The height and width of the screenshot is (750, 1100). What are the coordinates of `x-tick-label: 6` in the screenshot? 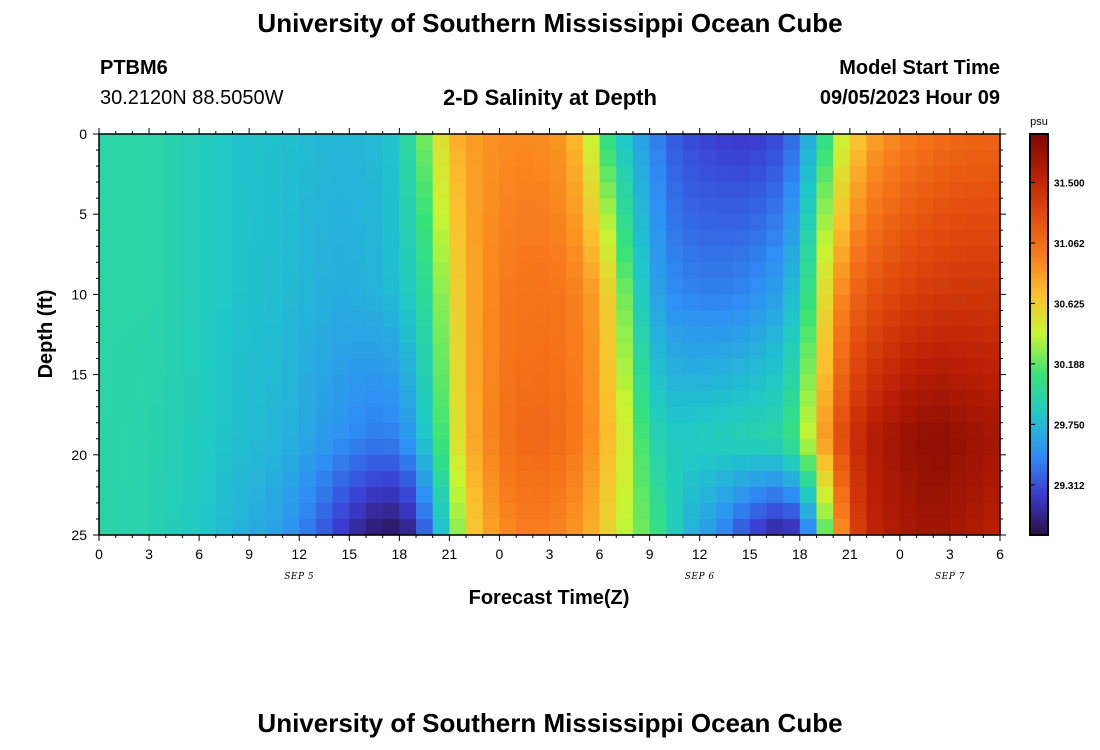 It's located at (1000, 554).